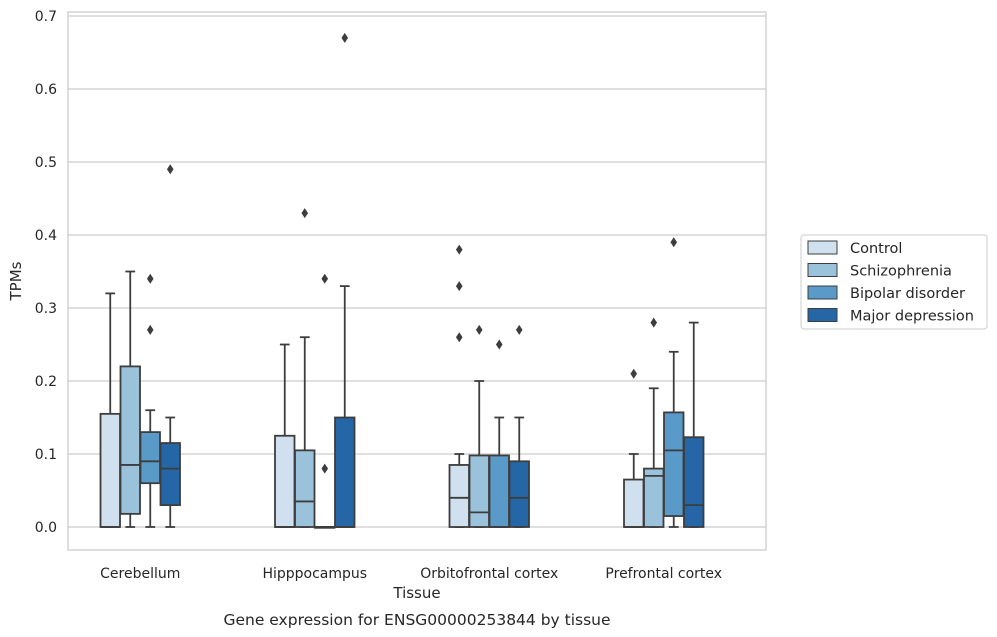 The image size is (997, 637). What do you see at coordinates (314, 574) in the screenshot?
I see `x-tick-label: Hipppocampus` at bounding box center [314, 574].